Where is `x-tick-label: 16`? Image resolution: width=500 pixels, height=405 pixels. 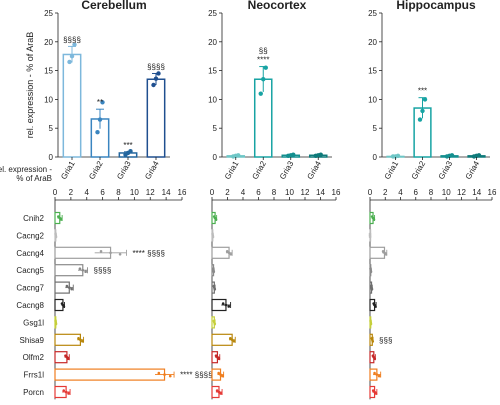
x-tick-label: 16 is located at coordinates (336, 192).